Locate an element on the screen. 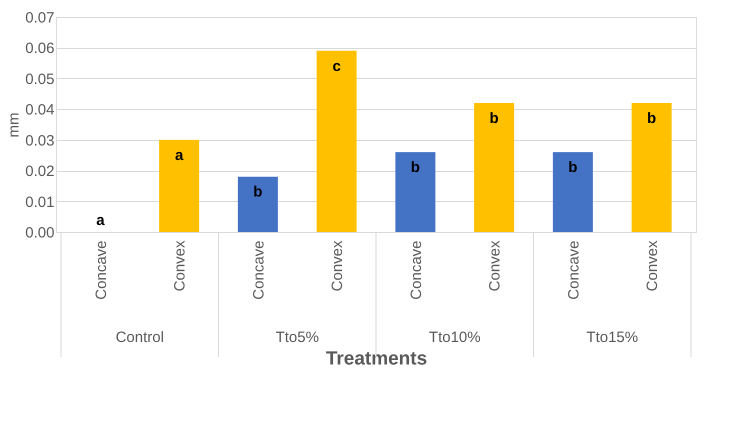 The image size is (742, 441). y-tick-label: 0.07 is located at coordinates (39, 18).